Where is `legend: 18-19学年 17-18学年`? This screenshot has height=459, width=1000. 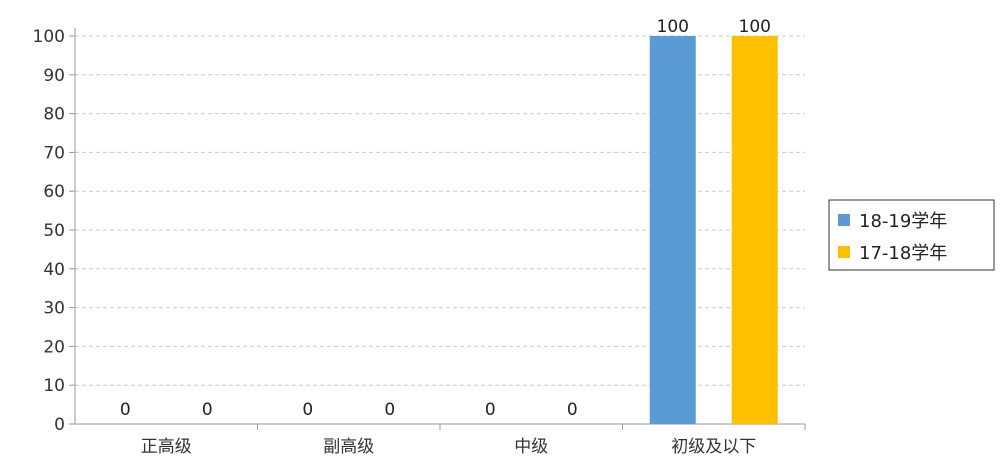
legend: 18-19学年 17-18学年 is located at coordinates (911, 235).